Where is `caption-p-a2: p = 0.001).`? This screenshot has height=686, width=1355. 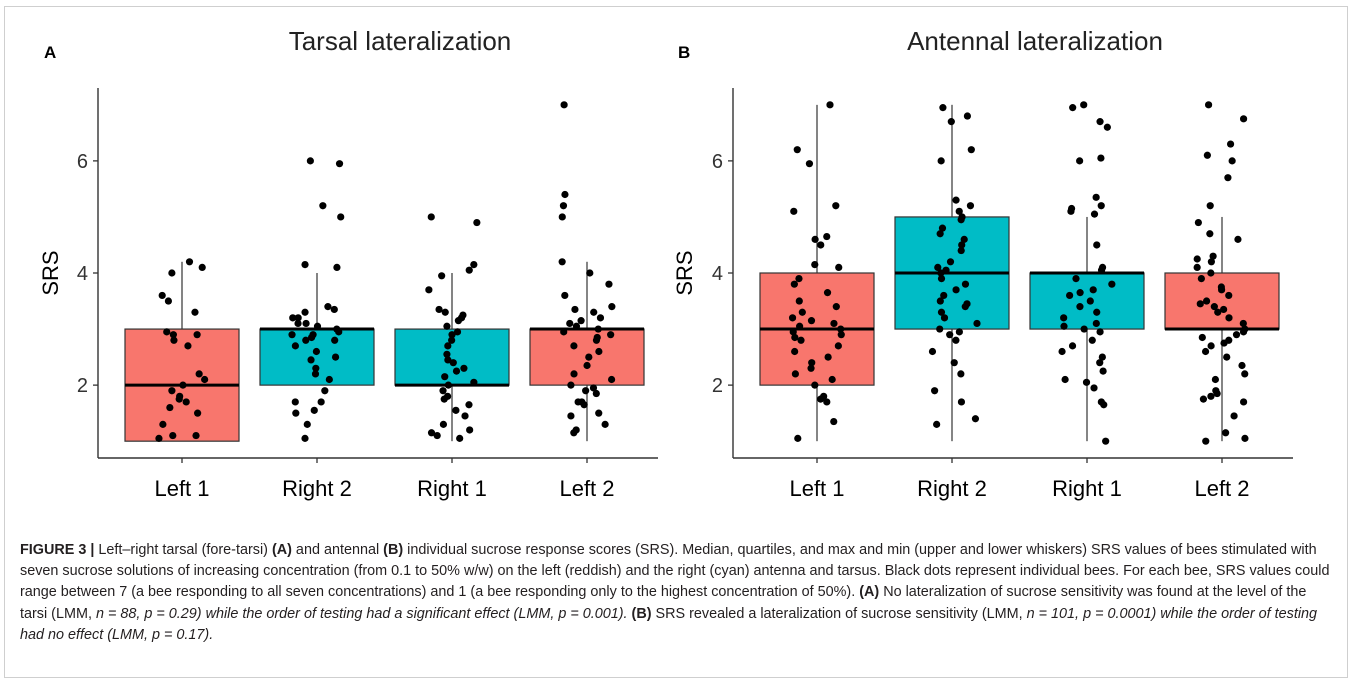 caption-p-a2: p = 0.001). is located at coordinates (595, 613).